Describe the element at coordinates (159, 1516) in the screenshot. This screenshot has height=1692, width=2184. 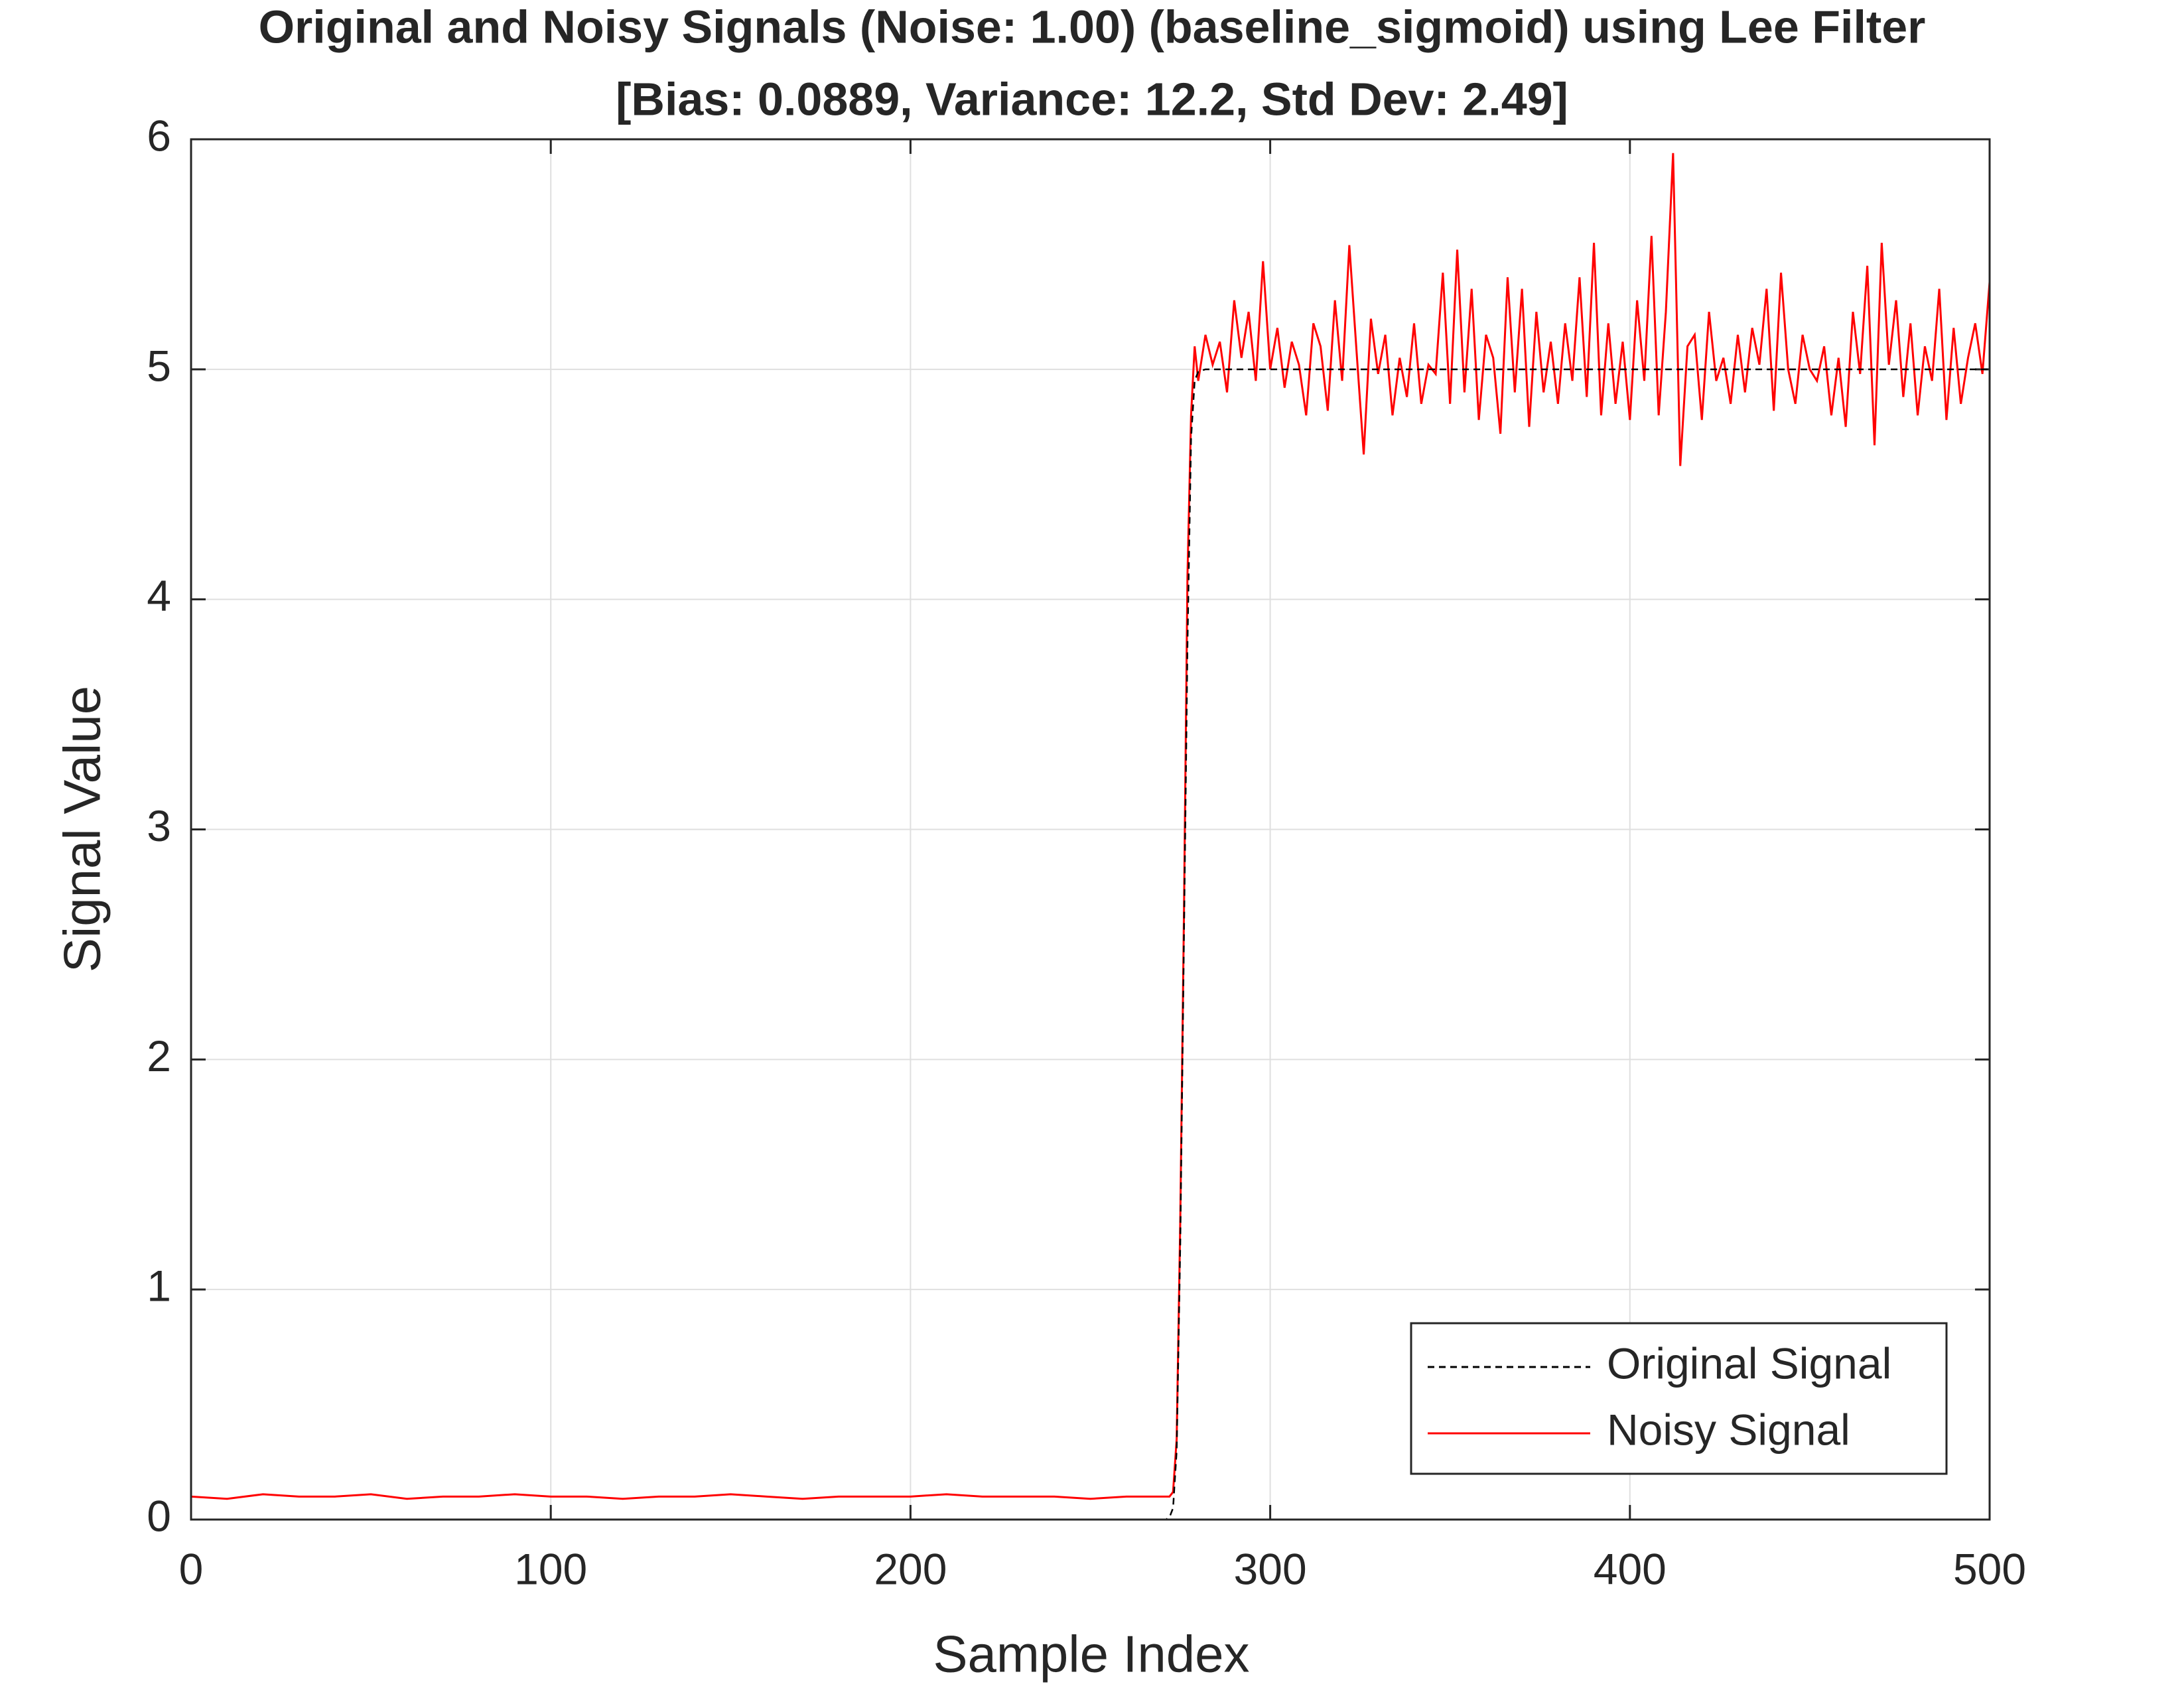
I see `y-tick-label: 0` at that location.